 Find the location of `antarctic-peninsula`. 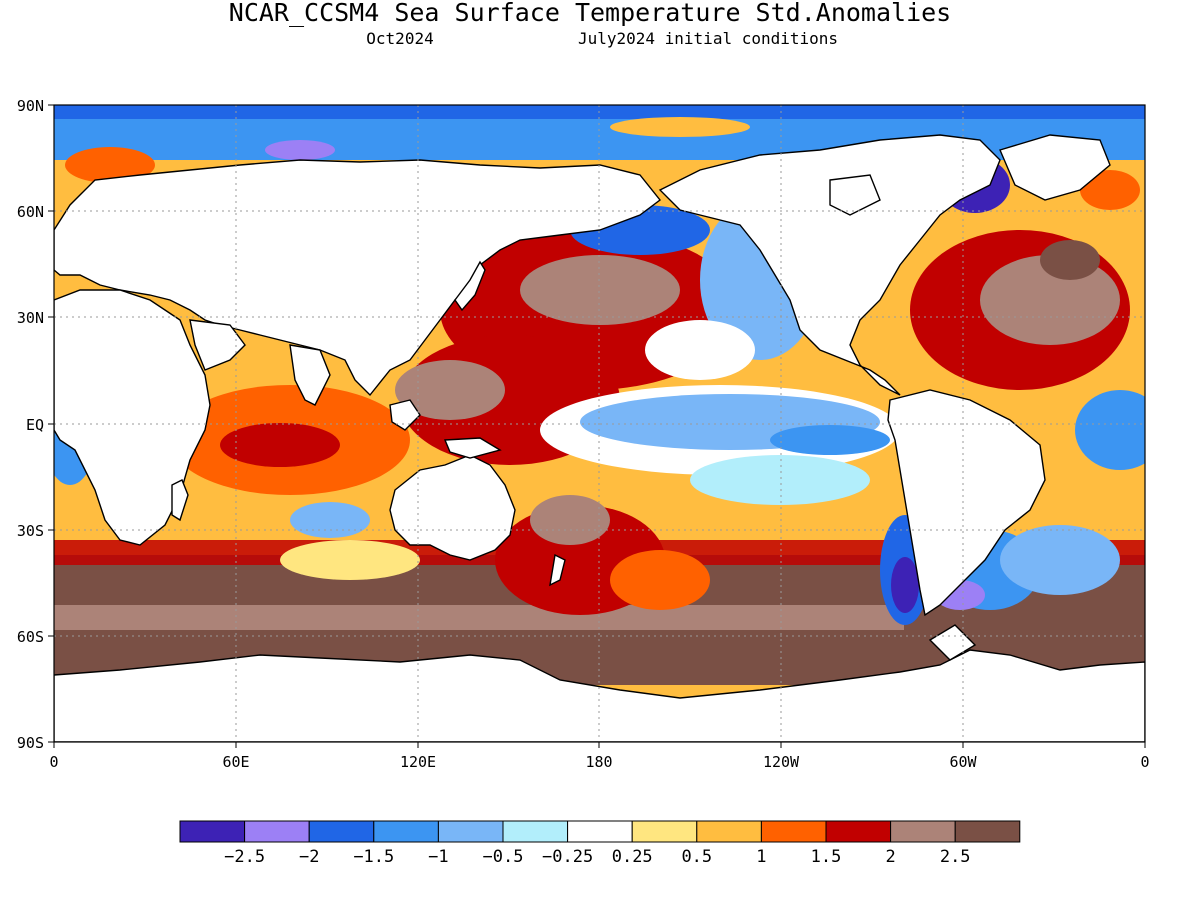

antarctic-peninsula is located at coordinates (952, 642).